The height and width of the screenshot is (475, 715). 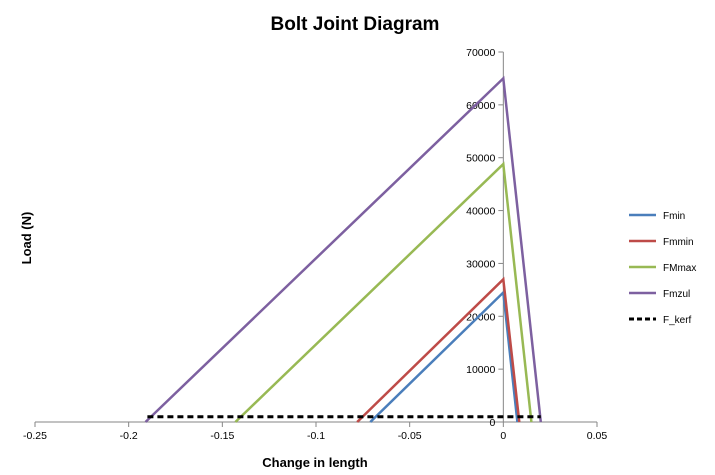 I want to click on legend-label-f-kerf: F_kerf, so click(x=677, y=320).